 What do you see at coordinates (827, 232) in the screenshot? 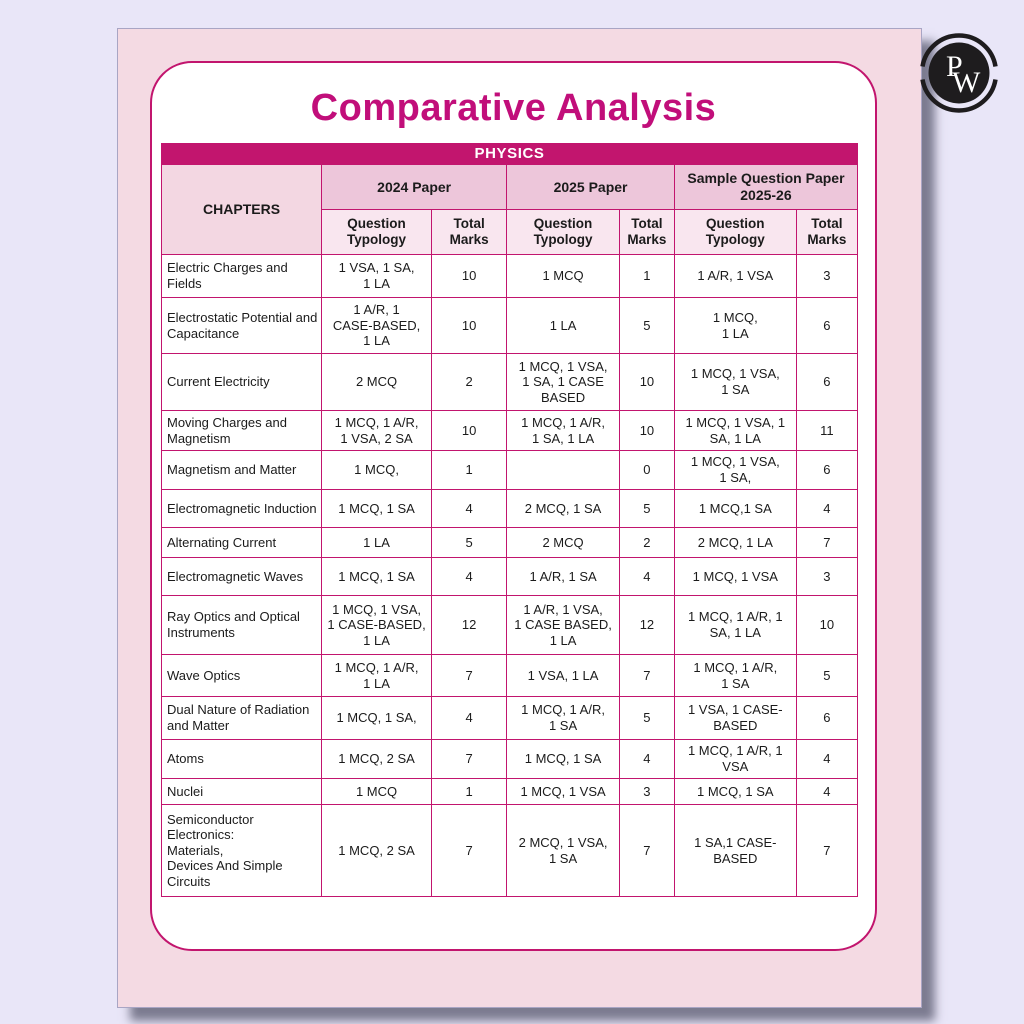
I see `col-header-total-marks-sqp: Total Marks` at bounding box center [827, 232].